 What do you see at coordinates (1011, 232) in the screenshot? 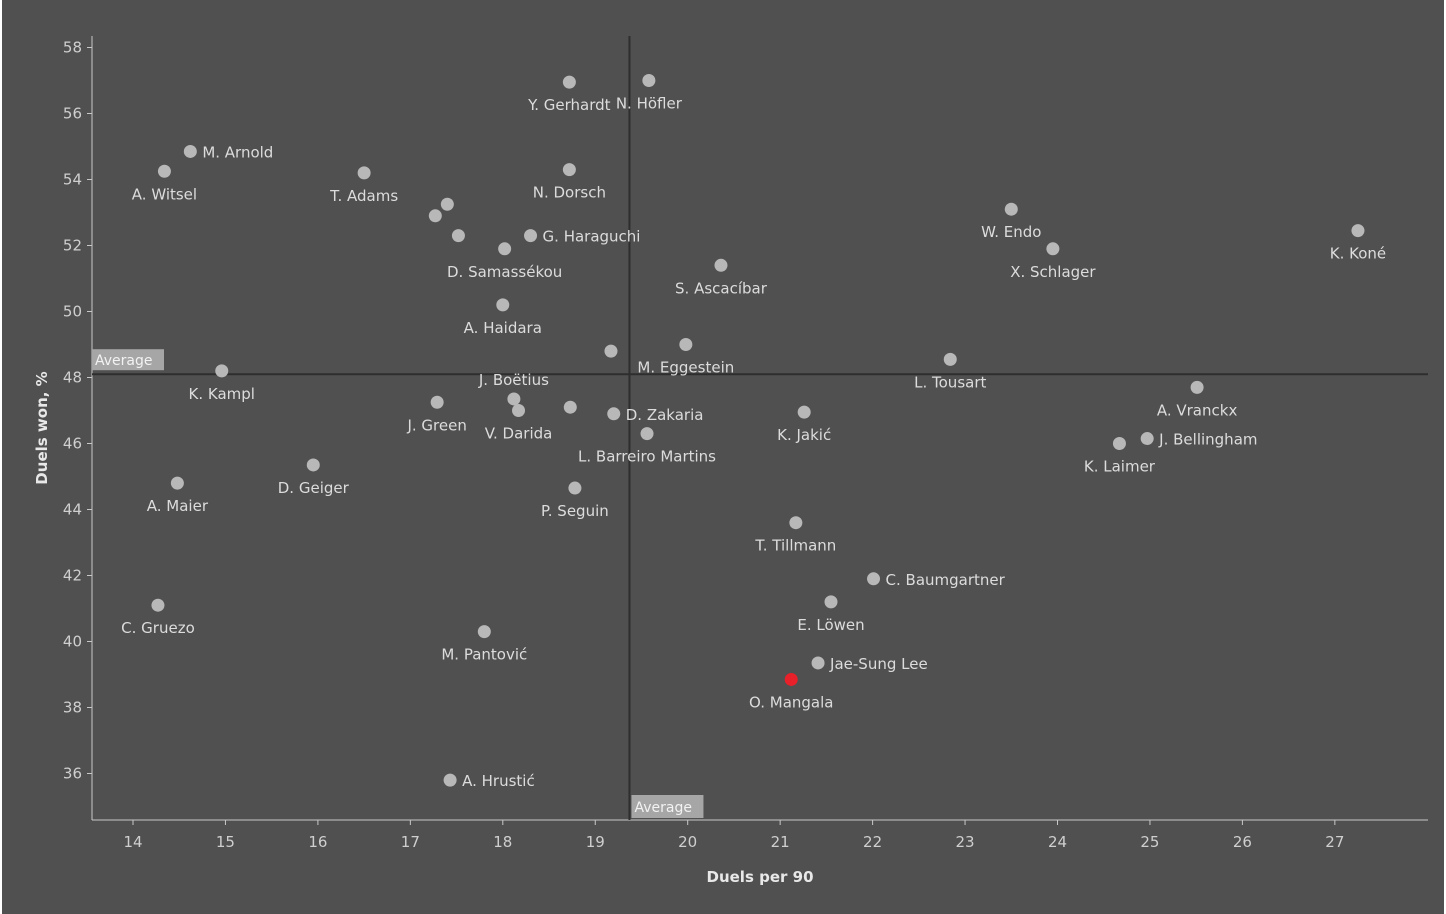
I see `point-label: W. Endo` at bounding box center [1011, 232].